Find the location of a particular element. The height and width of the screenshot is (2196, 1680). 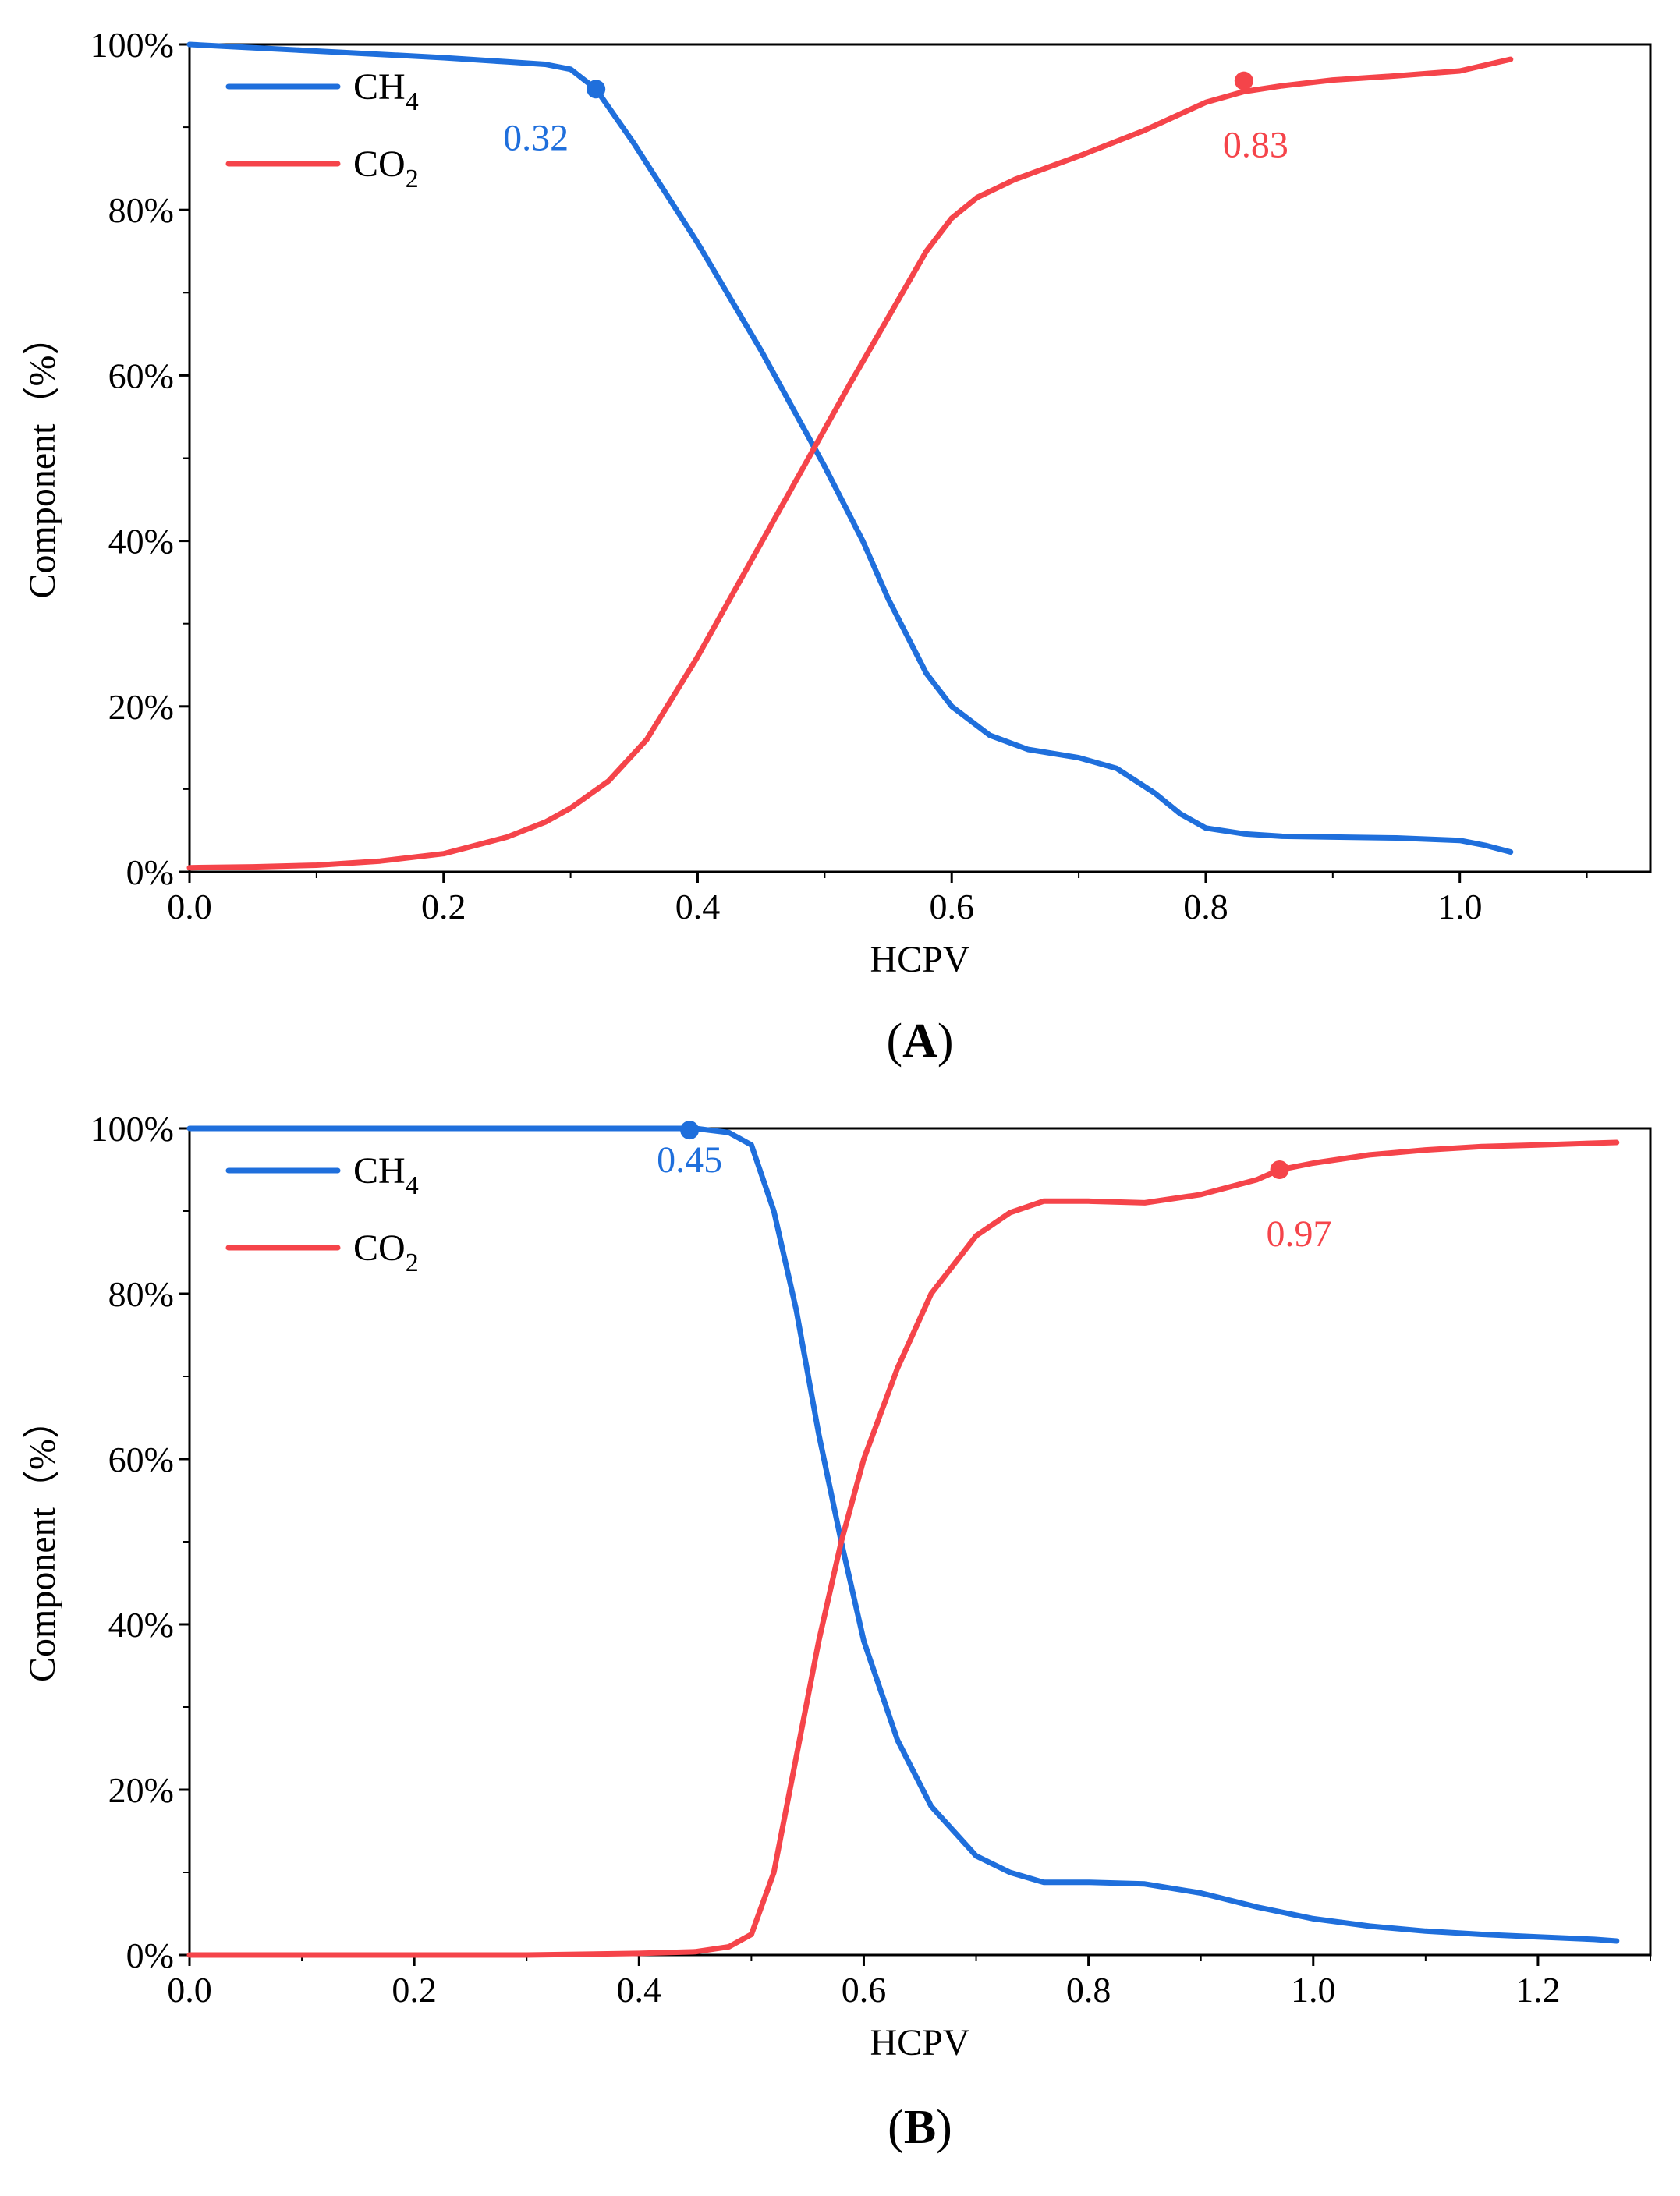

panel-label: (B) is located at coordinates (920, 2127).